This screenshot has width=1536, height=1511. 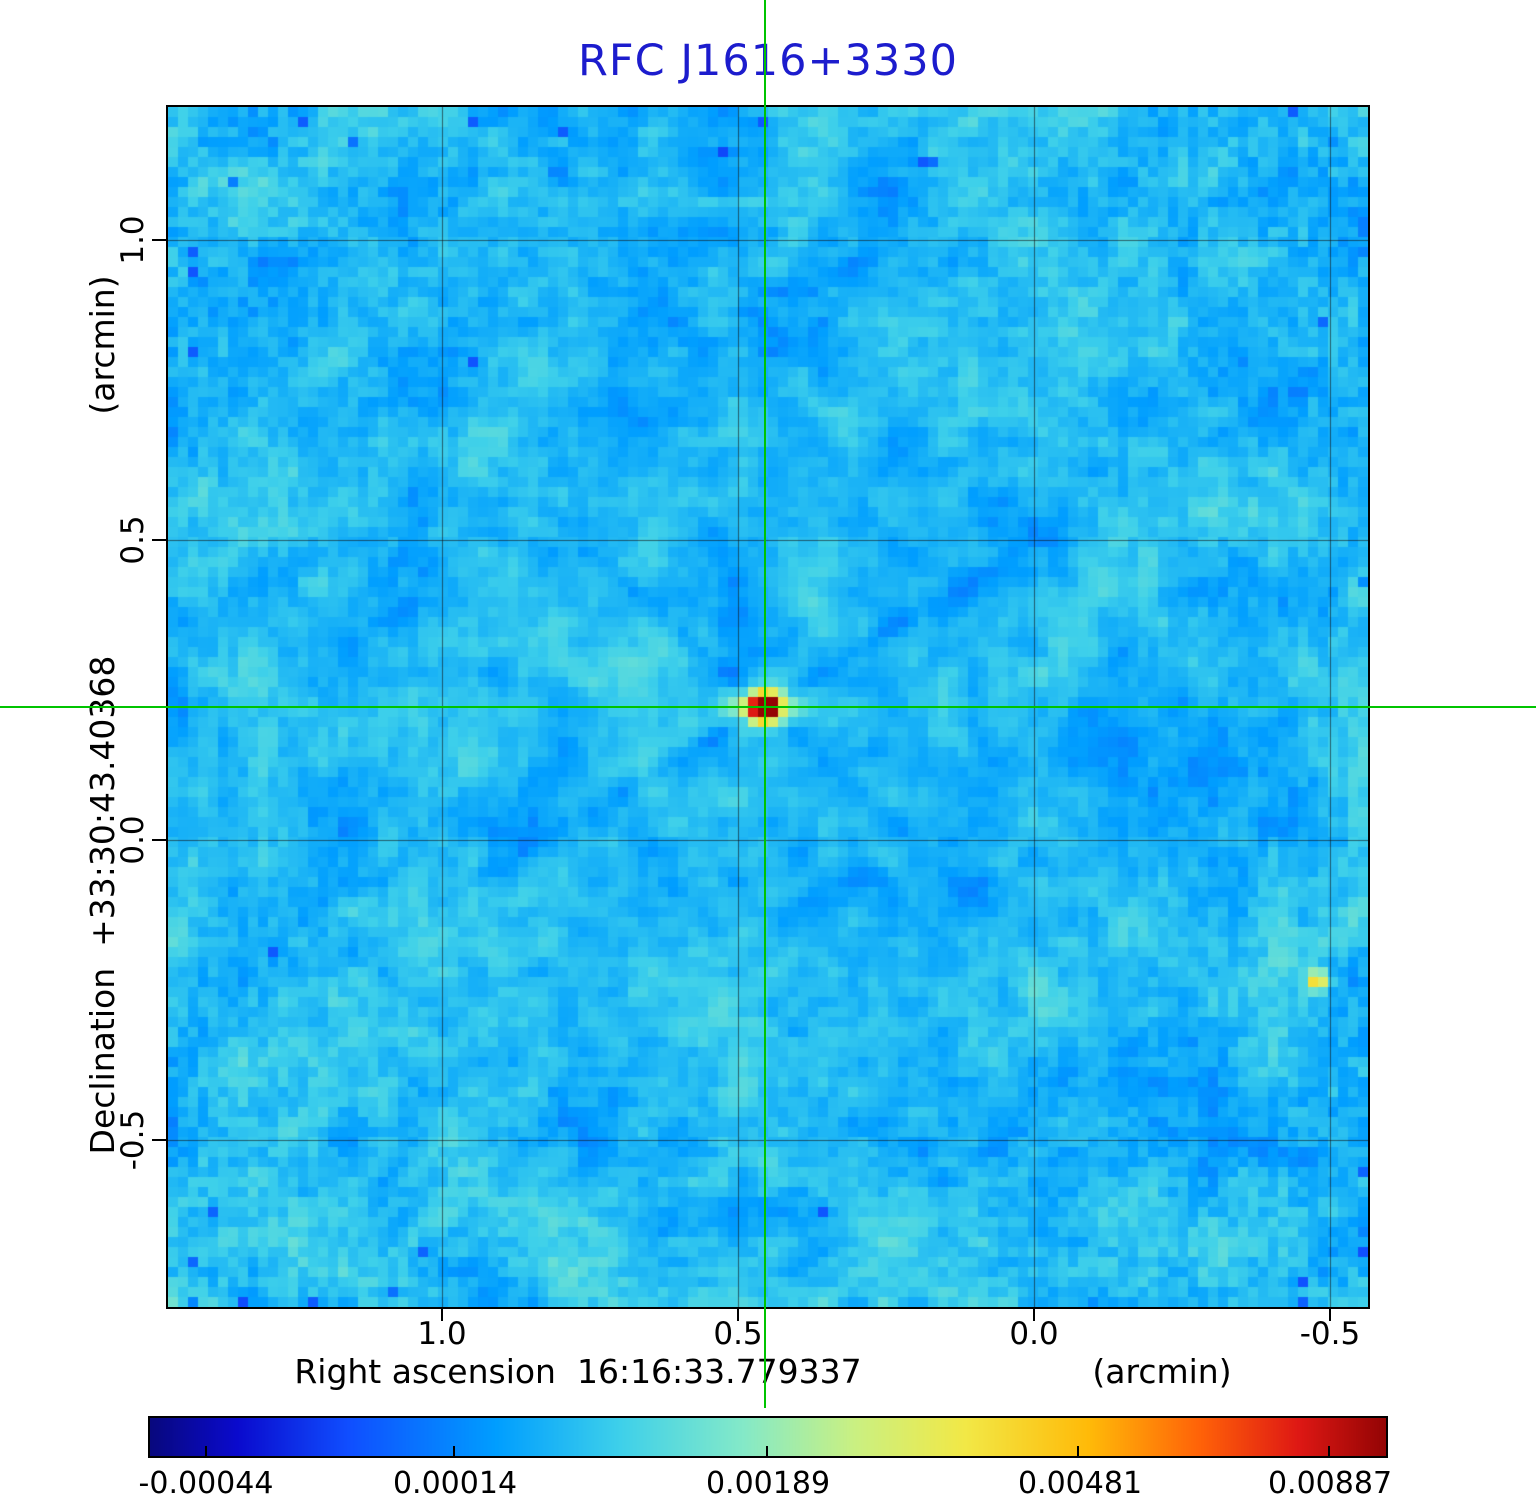 I want to click on colorbar-tick-label: 0.00887, so click(x=1330, y=1483).